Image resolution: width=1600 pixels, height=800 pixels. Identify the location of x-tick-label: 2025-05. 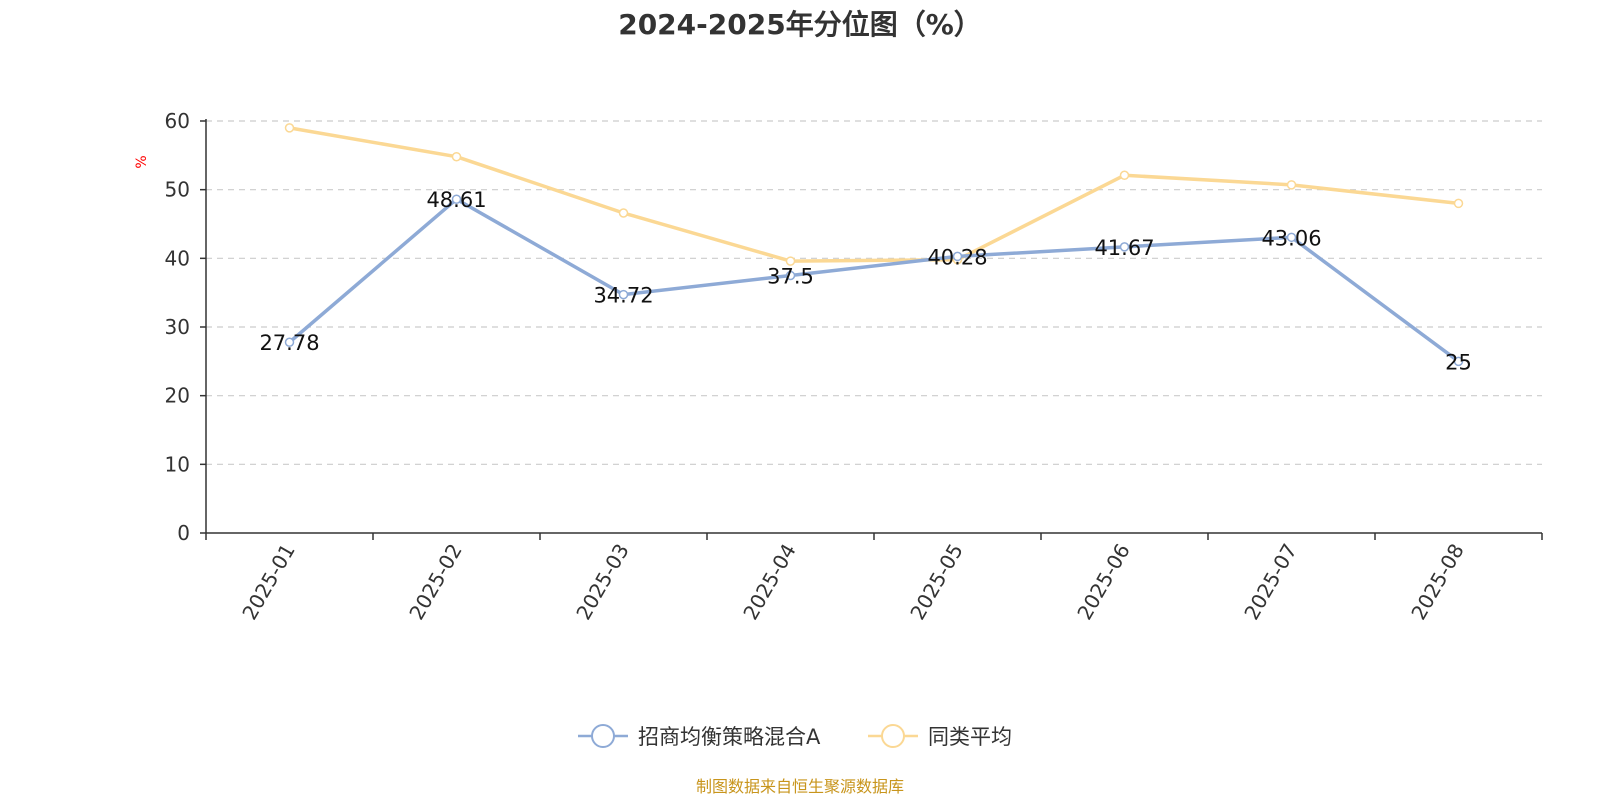
(936, 582).